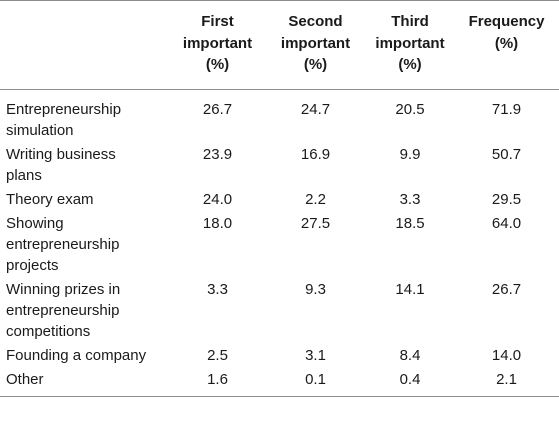 The width and height of the screenshot is (559, 422). Describe the element at coordinates (506, 223) in the screenshot. I see `cell-frequency: 64.0` at that location.